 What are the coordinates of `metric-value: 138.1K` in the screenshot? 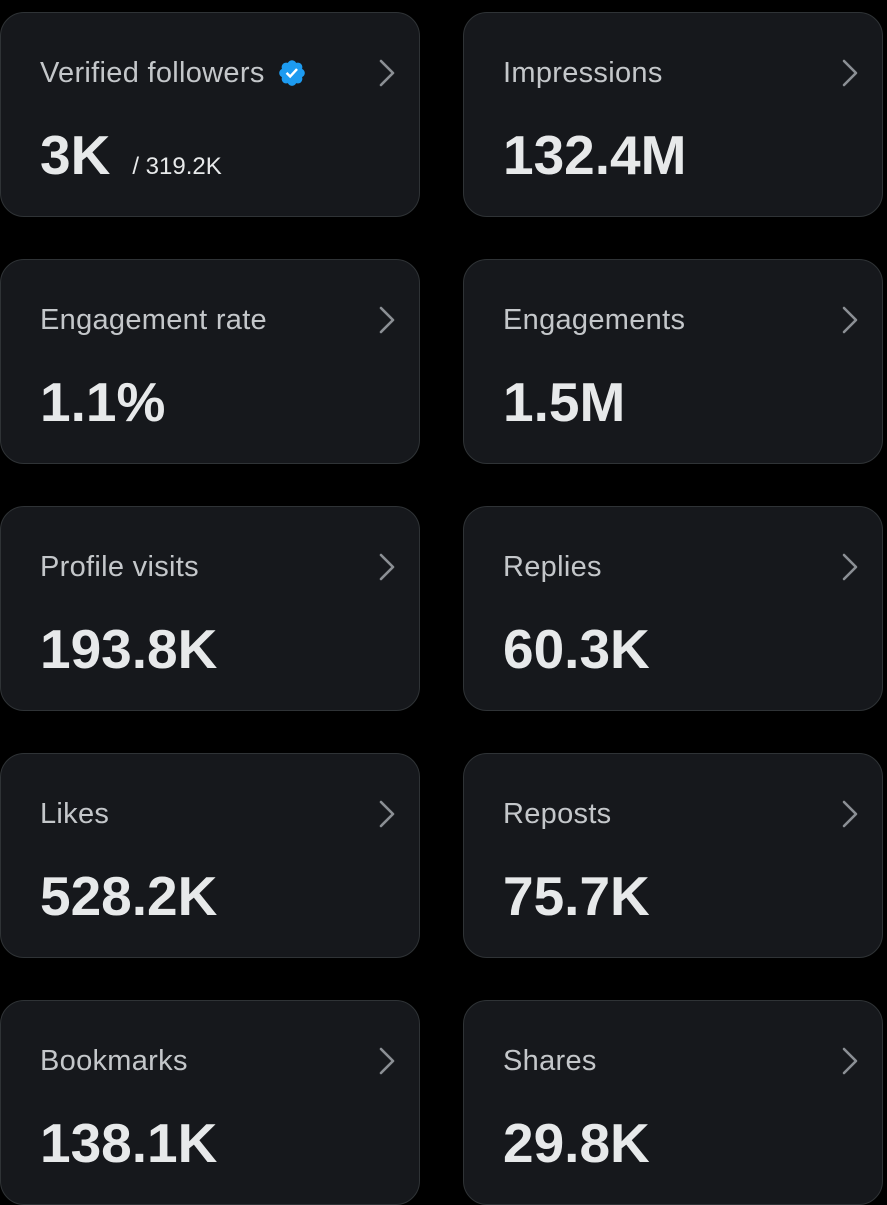 It's located at (129, 1143).